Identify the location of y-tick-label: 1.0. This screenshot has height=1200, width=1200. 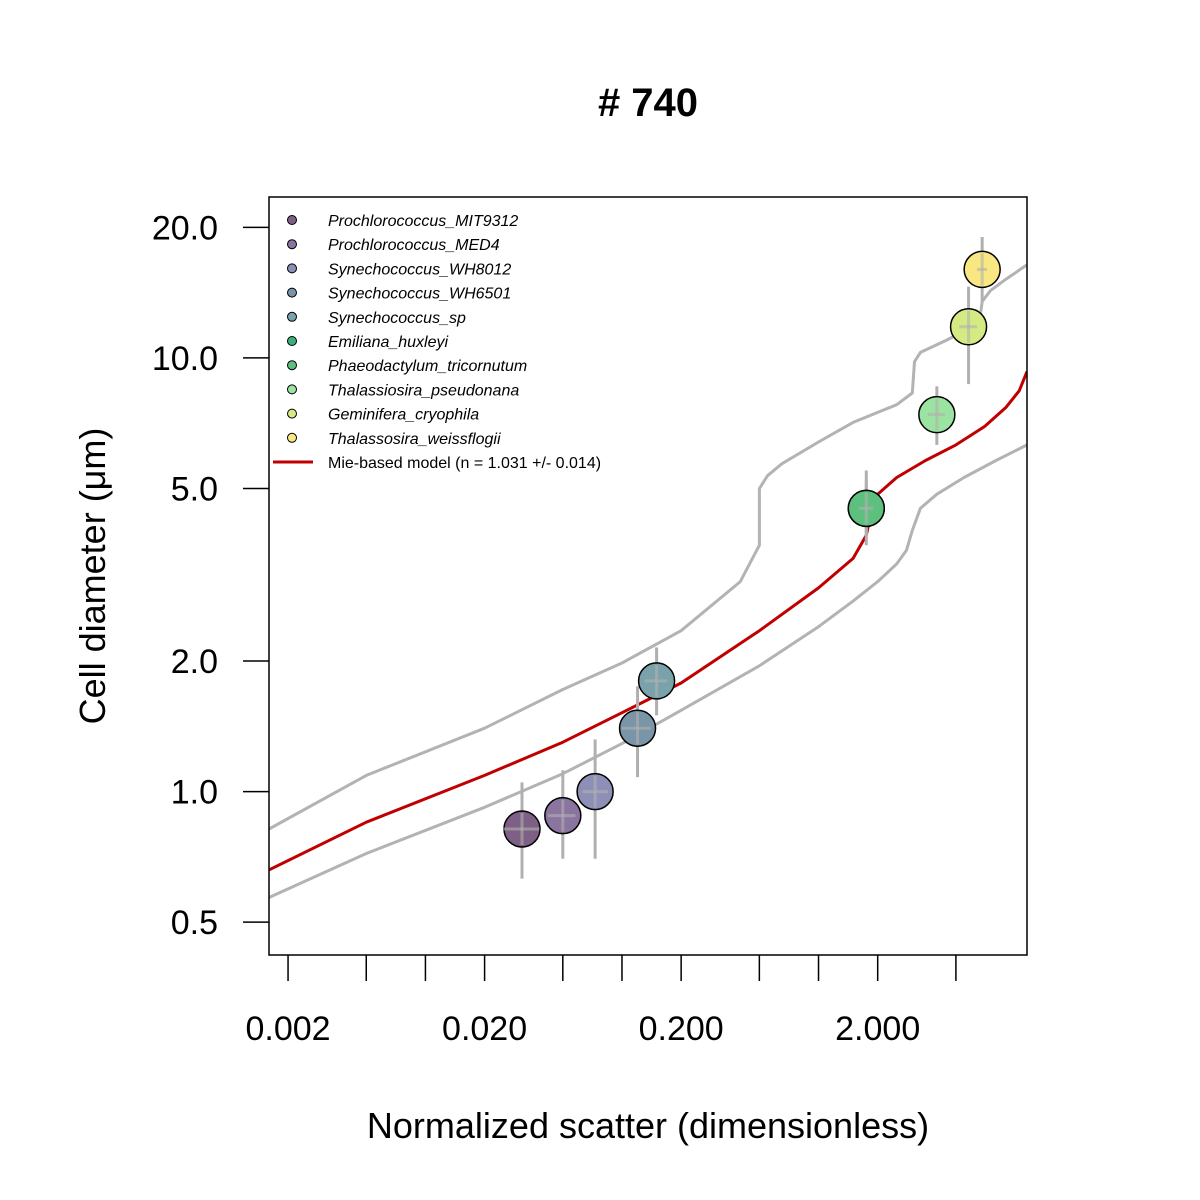
(194, 793).